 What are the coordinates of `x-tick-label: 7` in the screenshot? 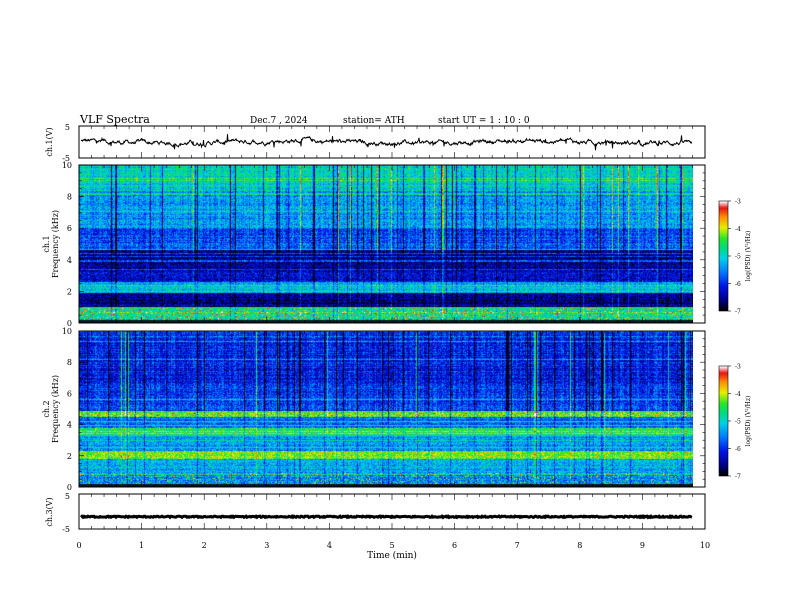 It's located at (517, 545).